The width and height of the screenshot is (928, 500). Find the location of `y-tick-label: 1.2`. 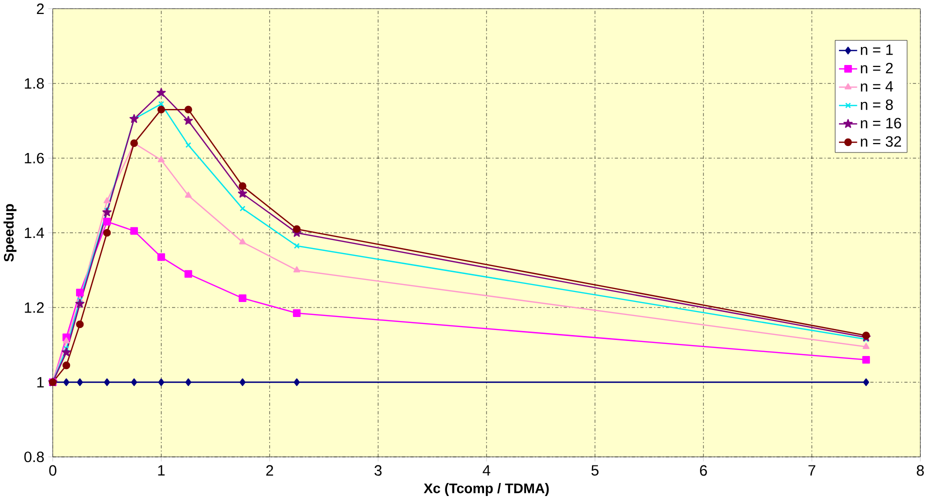

y-tick-label: 1.2 is located at coordinates (34, 307).